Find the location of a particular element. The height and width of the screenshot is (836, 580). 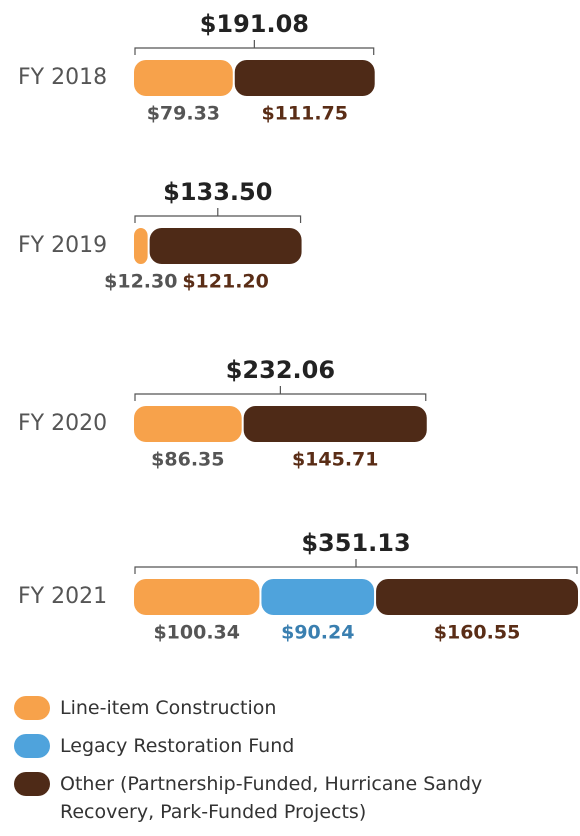

total-label: $351.13 is located at coordinates (355, 543).